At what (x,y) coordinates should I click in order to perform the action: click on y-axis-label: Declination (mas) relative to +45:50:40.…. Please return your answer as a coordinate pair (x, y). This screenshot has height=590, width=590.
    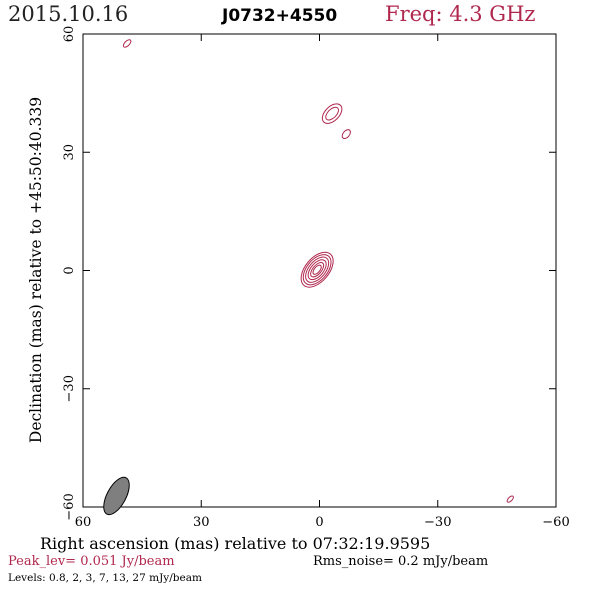
    Looking at the image, I should click on (36, 270).